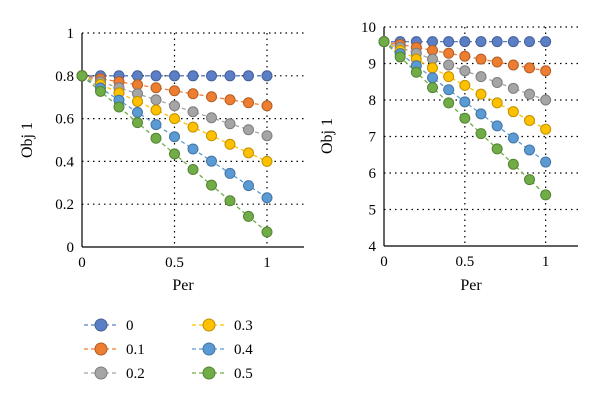 Image resolution: width=600 pixels, height=400 pixels. Describe the element at coordinates (243, 374) in the screenshot. I see `legend-label: 0.5` at that location.